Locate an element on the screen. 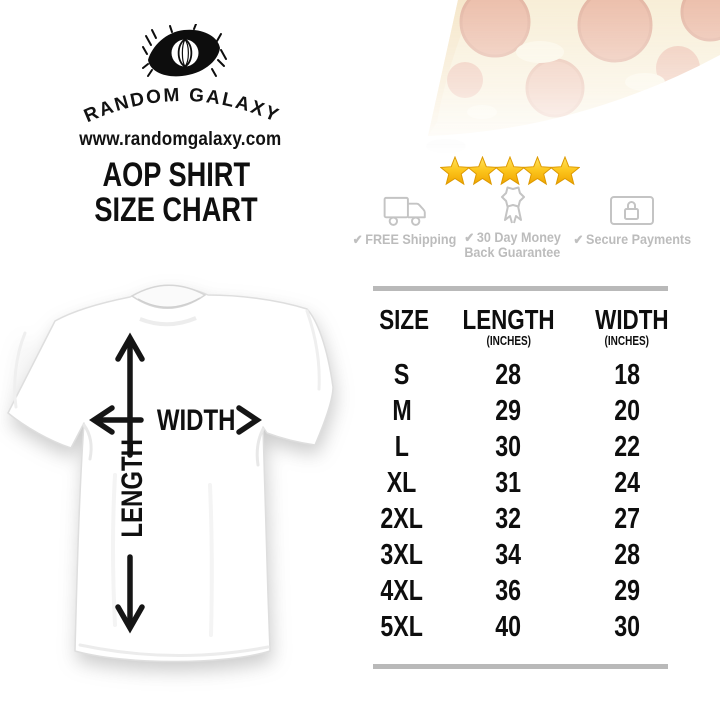 This screenshot has width=720, height=720. width-cell: 20 is located at coordinates (627, 410).